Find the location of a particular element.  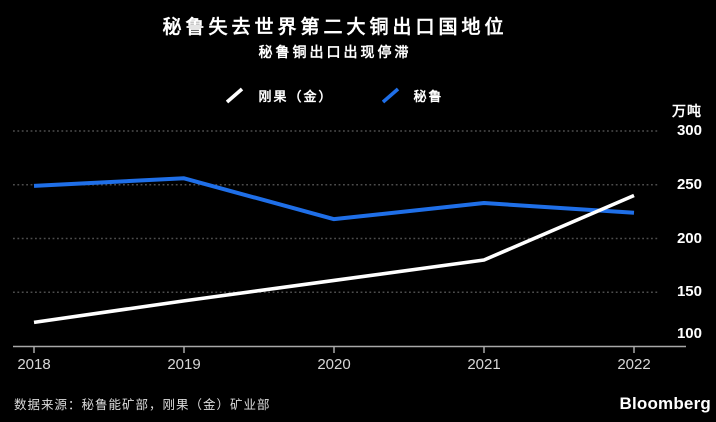

legend-item-congo: 刚果（金） is located at coordinates (279, 95).